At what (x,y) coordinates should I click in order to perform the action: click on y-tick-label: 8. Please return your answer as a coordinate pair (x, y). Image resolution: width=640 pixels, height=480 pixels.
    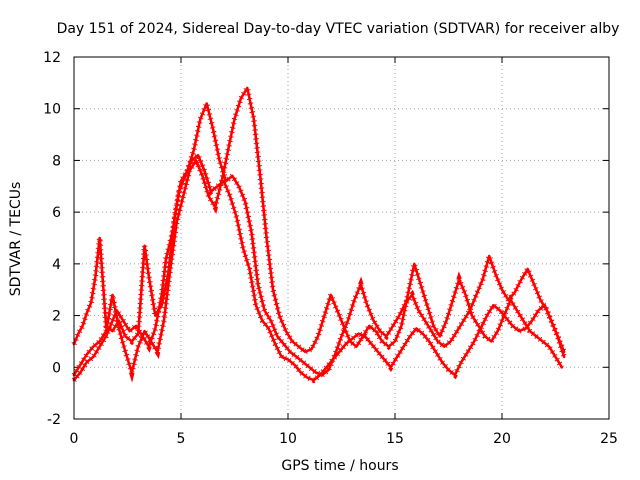
    Looking at the image, I should click on (56, 161).